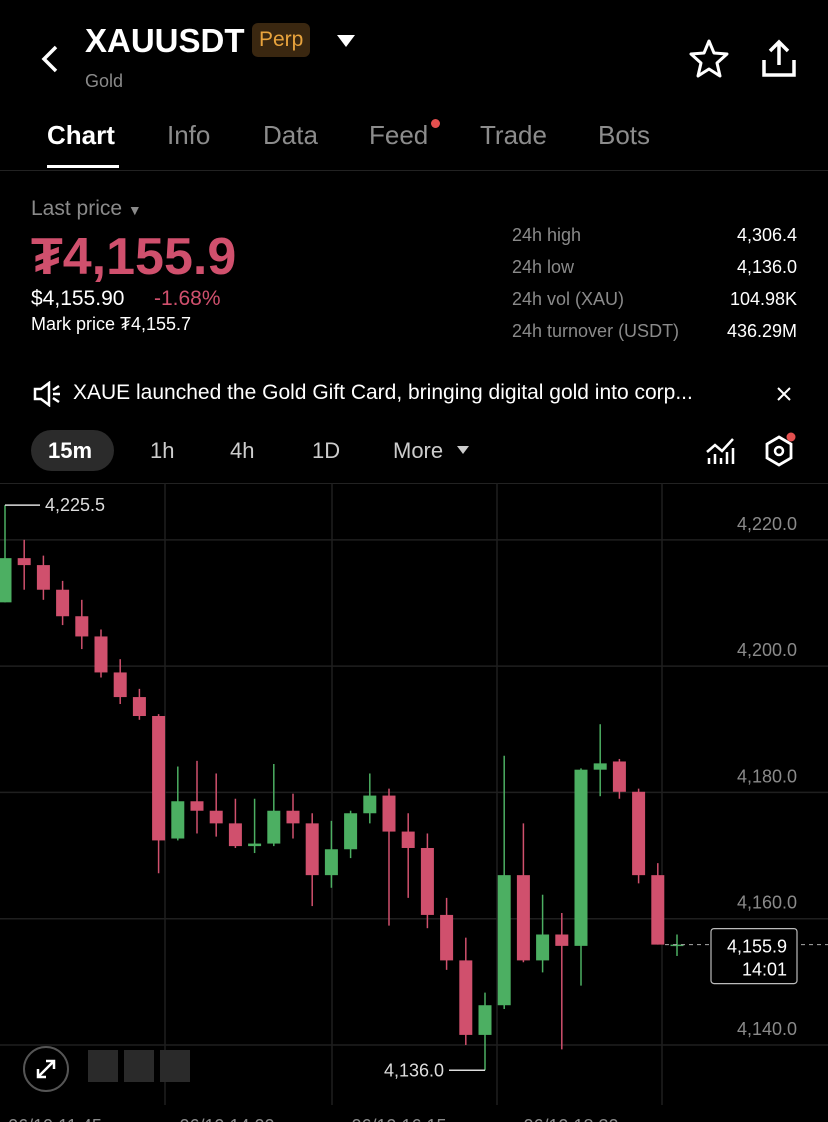  What do you see at coordinates (766, 267) in the screenshot?
I see `stat-value: 4,136.0` at bounding box center [766, 267].